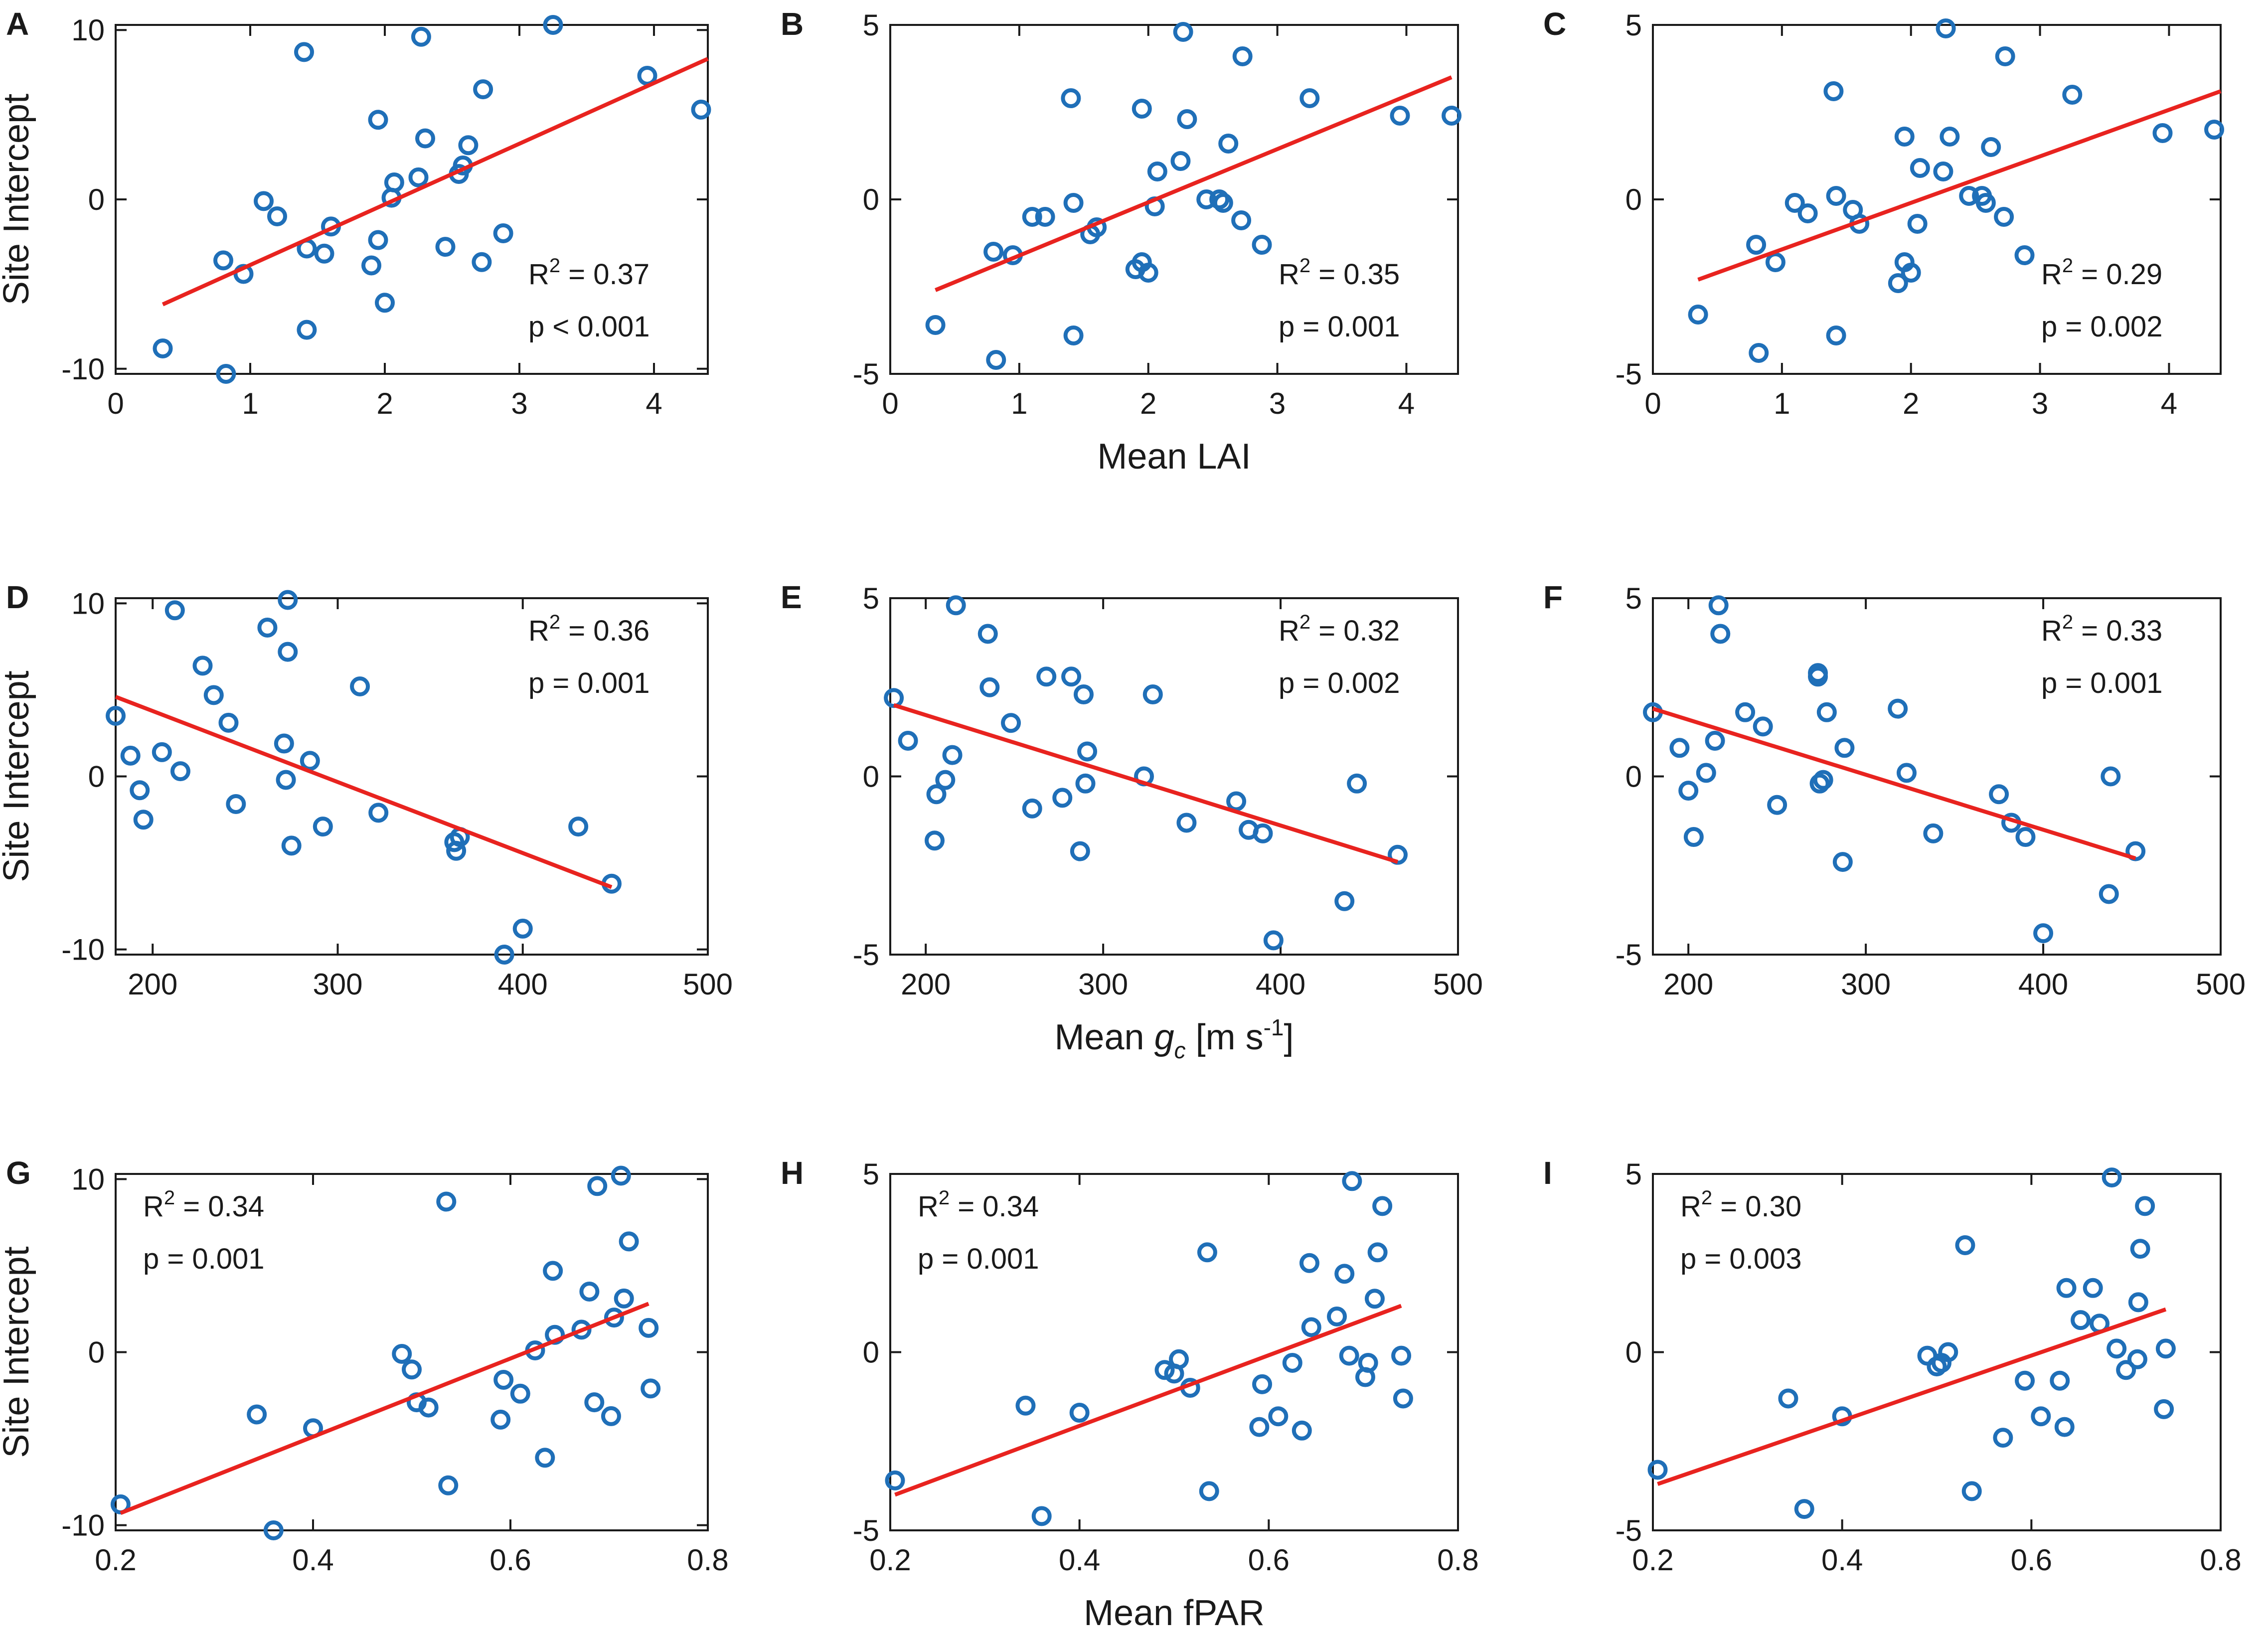  Describe the element at coordinates (1174, 777) in the screenshot. I see `plot-frame` at that location.